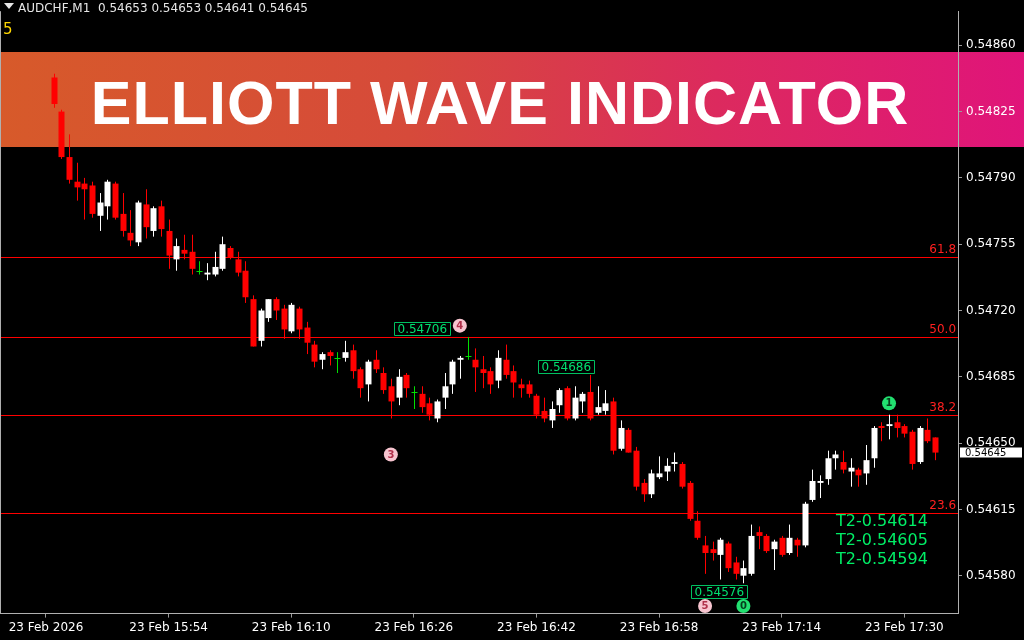 Image resolution: width=1024 pixels, height=640 pixels. I want to click on annotation: 50.0, so click(943, 329).